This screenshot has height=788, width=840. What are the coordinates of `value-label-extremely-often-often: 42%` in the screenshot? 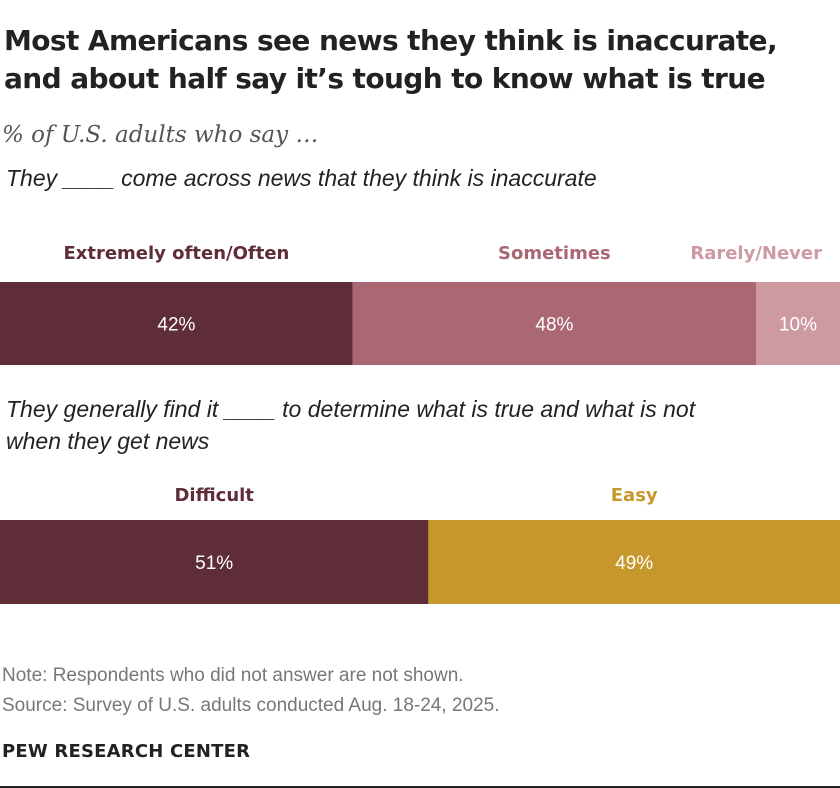 It's located at (176, 325).